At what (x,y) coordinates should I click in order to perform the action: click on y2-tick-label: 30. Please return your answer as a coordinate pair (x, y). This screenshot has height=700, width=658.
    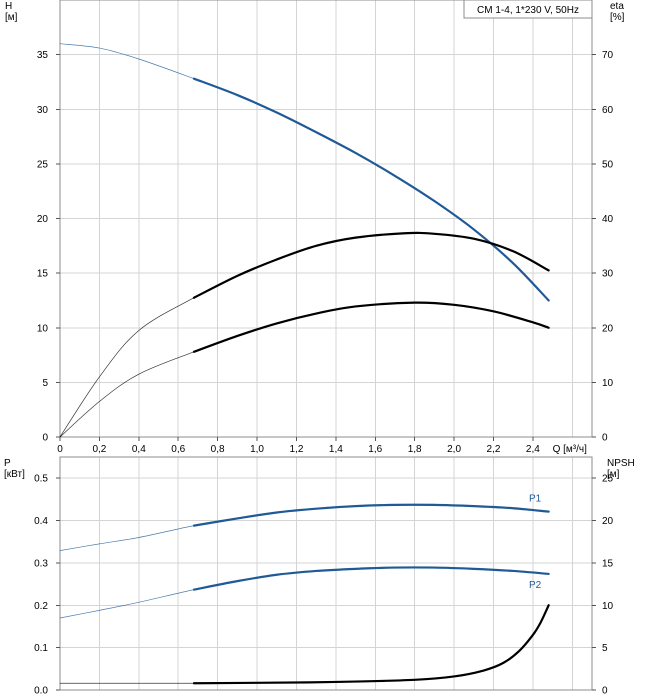
    Looking at the image, I should click on (608, 274).